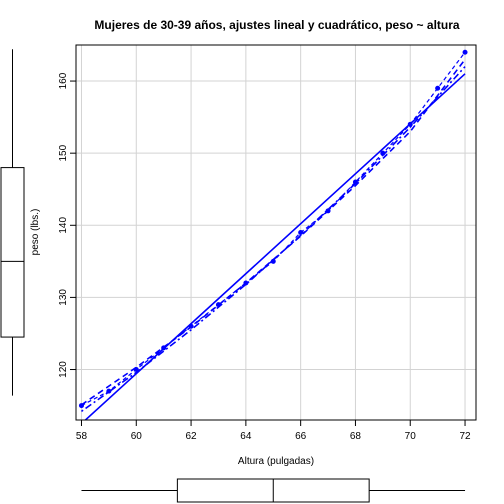  What do you see at coordinates (273, 431) in the screenshot?
I see `x-axis: 58 60 62 64 66 68 70 72` at bounding box center [273, 431].